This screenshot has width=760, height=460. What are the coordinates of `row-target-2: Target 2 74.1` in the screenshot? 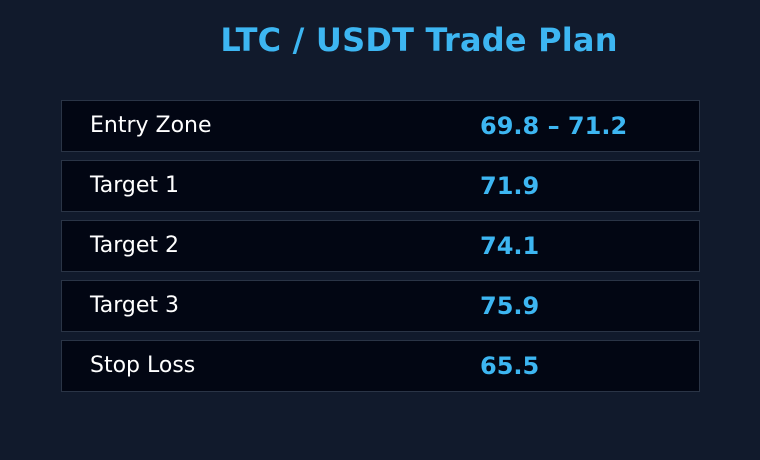 It's located at (380, 246).